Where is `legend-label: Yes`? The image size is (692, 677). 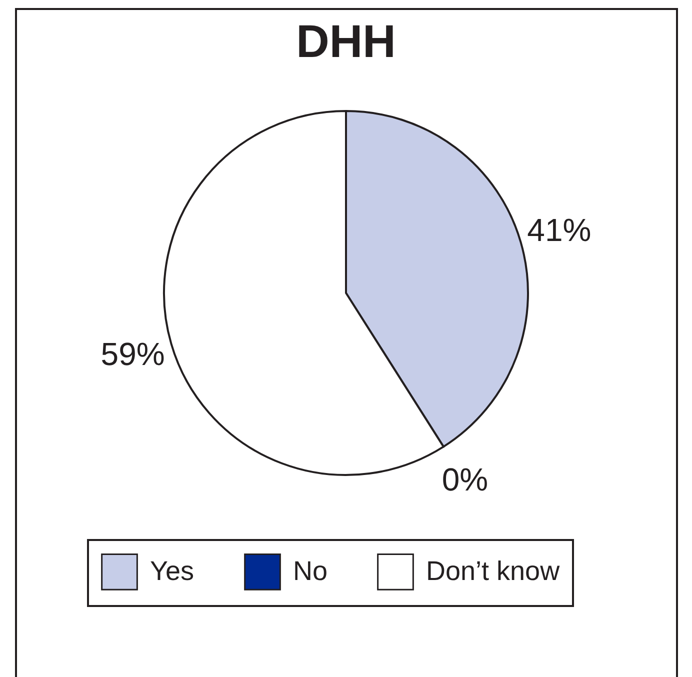 legend-label: Yes is located at coordinates (172, 571).